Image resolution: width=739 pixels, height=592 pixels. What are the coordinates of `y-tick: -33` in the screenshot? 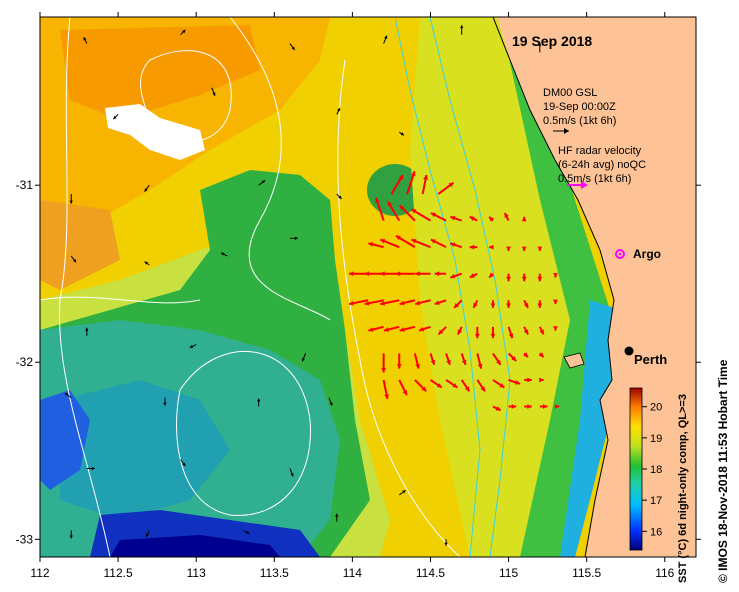 It's located at (358, 539).